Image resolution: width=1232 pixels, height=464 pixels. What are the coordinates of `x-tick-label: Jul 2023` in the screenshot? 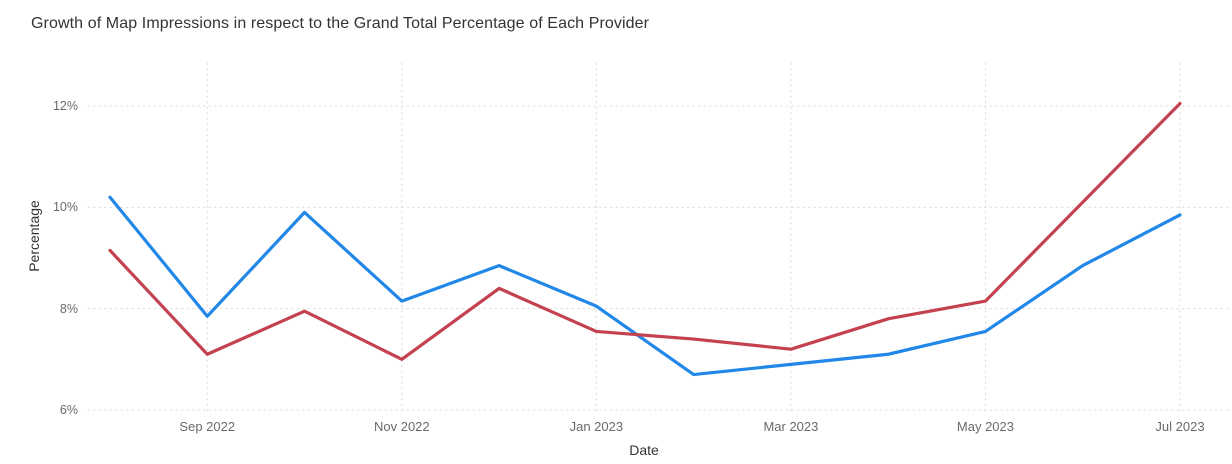 It's located at (1180, 426).